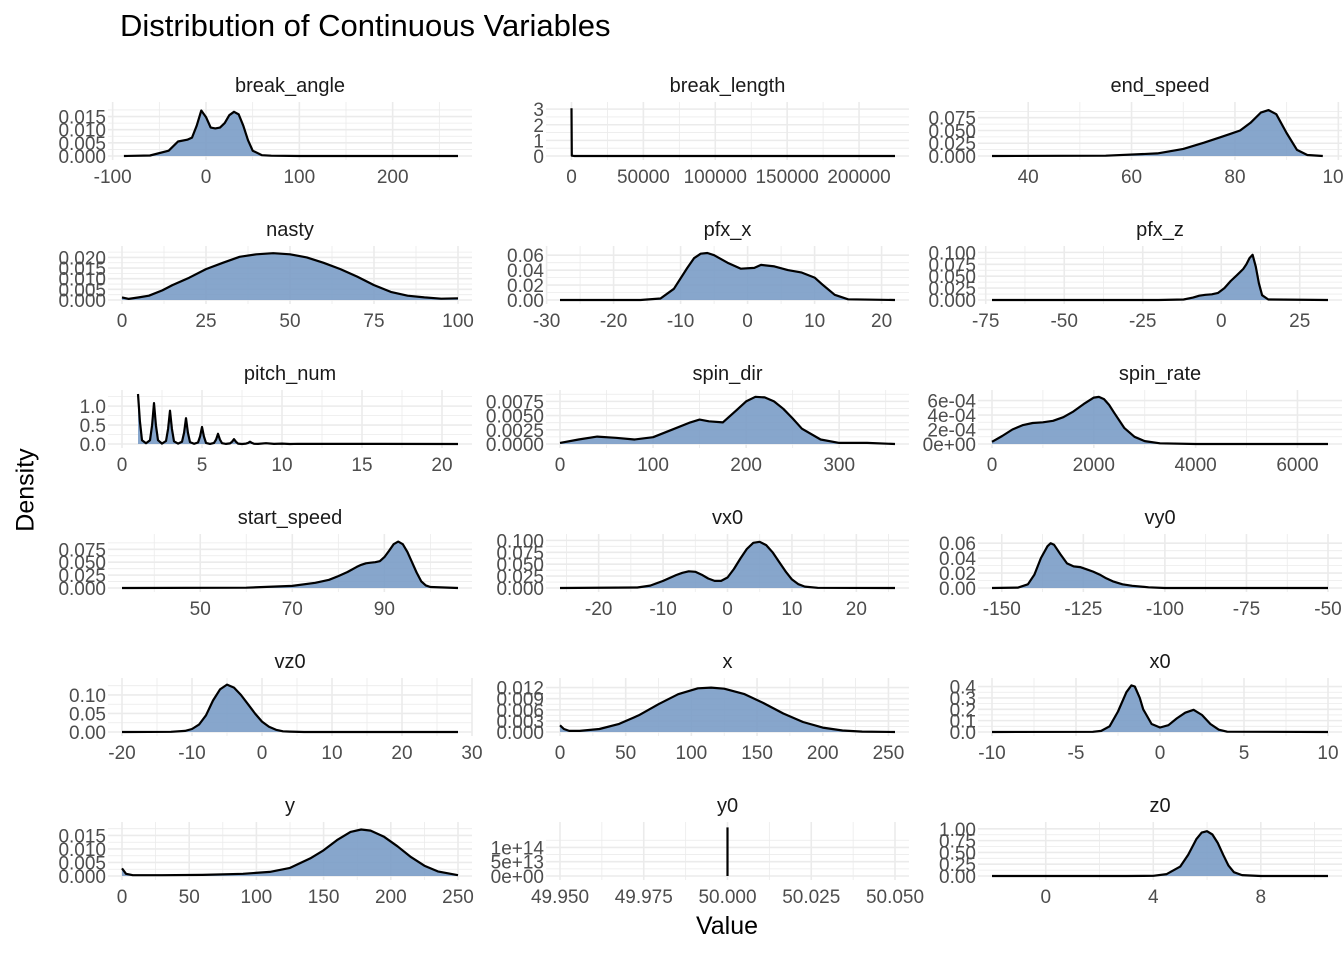  Describe the element at coordinates (1063, 321) in the screenshot. I see `x-tick-label: -50` at that location.